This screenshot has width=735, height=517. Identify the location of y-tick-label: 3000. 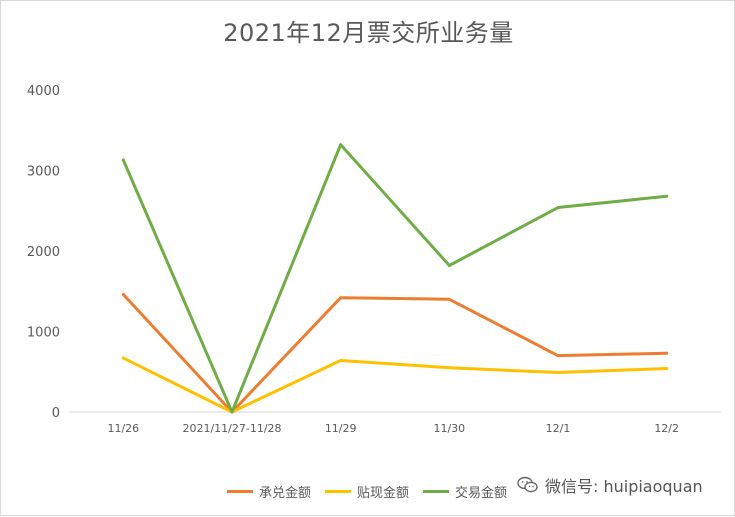
(43, 172).